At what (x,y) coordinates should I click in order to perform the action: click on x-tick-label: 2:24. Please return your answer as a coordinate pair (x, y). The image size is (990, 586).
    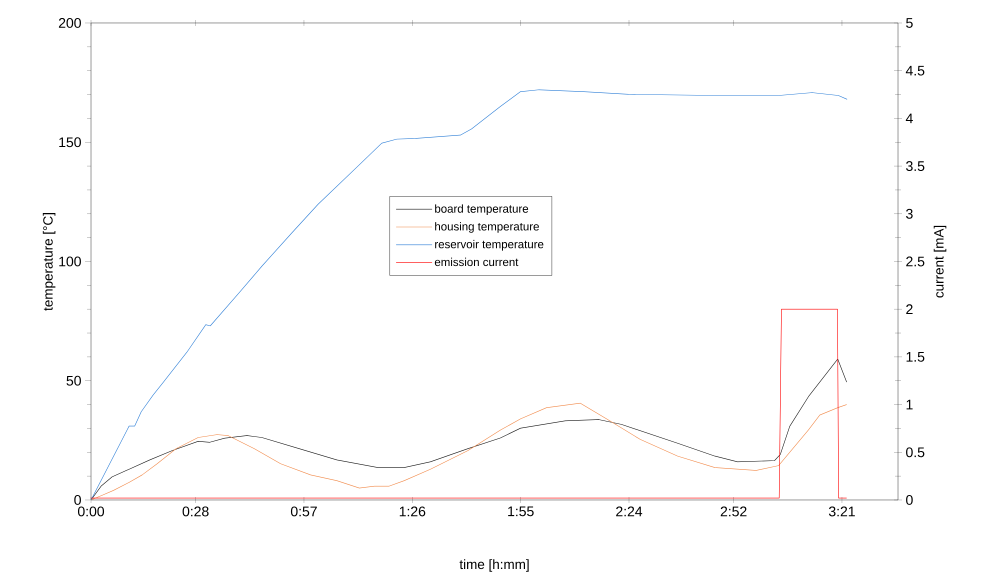
    Looking at the image, I should click on (629, 511).